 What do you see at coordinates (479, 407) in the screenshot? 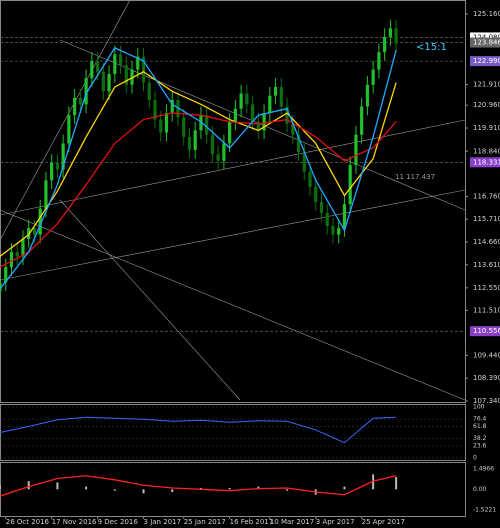
I see `osc-tick-label: 100` at bounding box center [479, 407].